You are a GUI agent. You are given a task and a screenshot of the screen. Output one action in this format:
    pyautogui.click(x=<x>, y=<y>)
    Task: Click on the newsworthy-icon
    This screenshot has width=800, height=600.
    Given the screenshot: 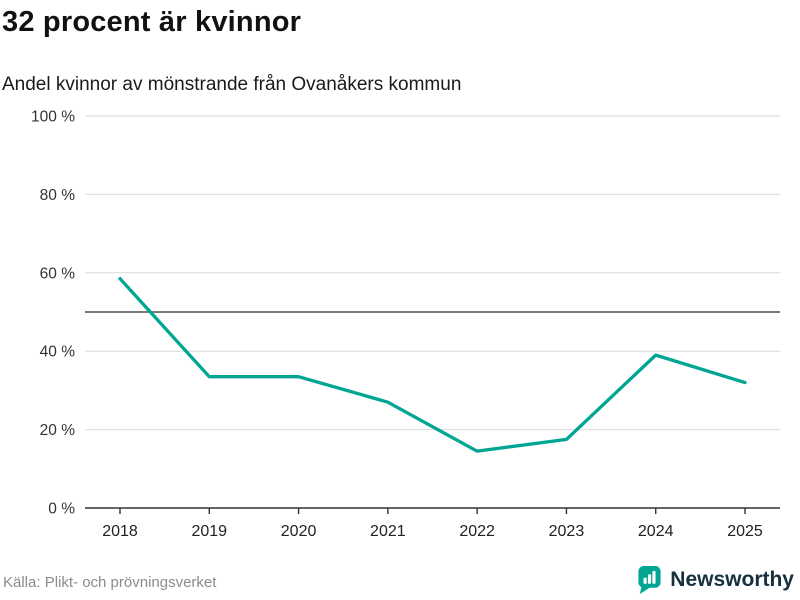 What is the action you would take?
    pyautogui.click(x=649, y=580)
    